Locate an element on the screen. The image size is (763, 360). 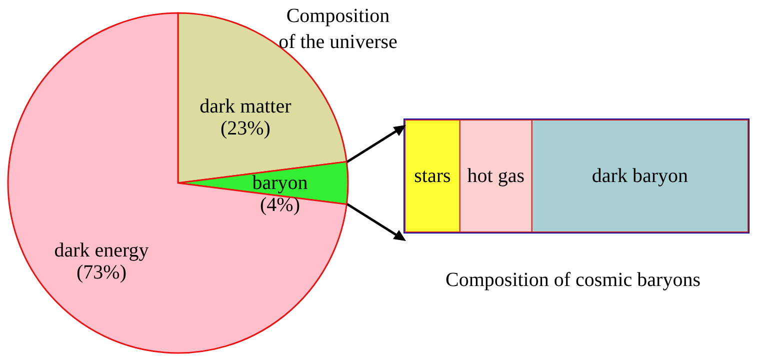
slice-label: baryon is located at coordinates (280, 183).